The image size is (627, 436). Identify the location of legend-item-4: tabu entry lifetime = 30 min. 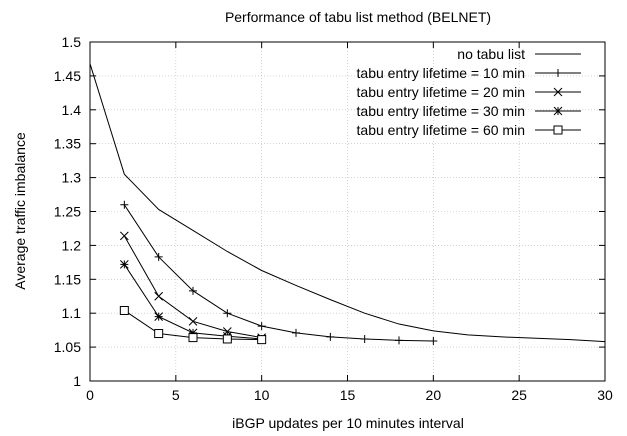
(469, 111).